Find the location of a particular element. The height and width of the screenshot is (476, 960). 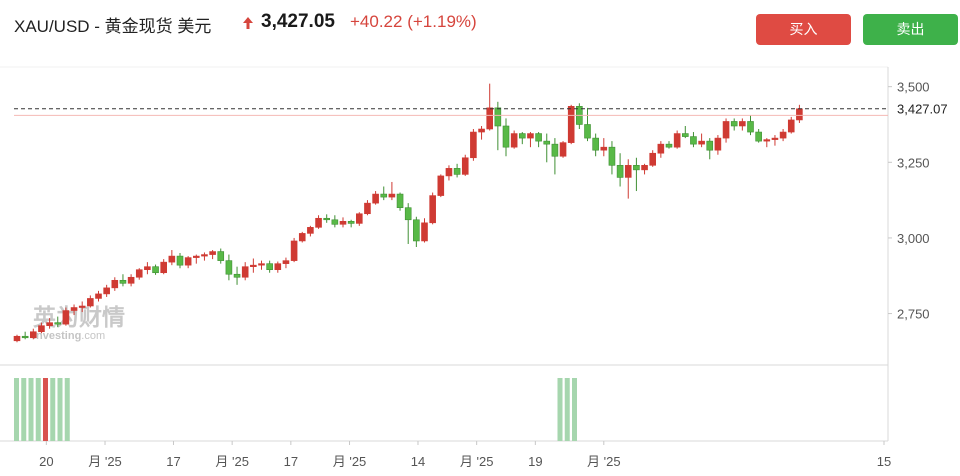

buy-button: 买入 is located at coordinates (803, 29).